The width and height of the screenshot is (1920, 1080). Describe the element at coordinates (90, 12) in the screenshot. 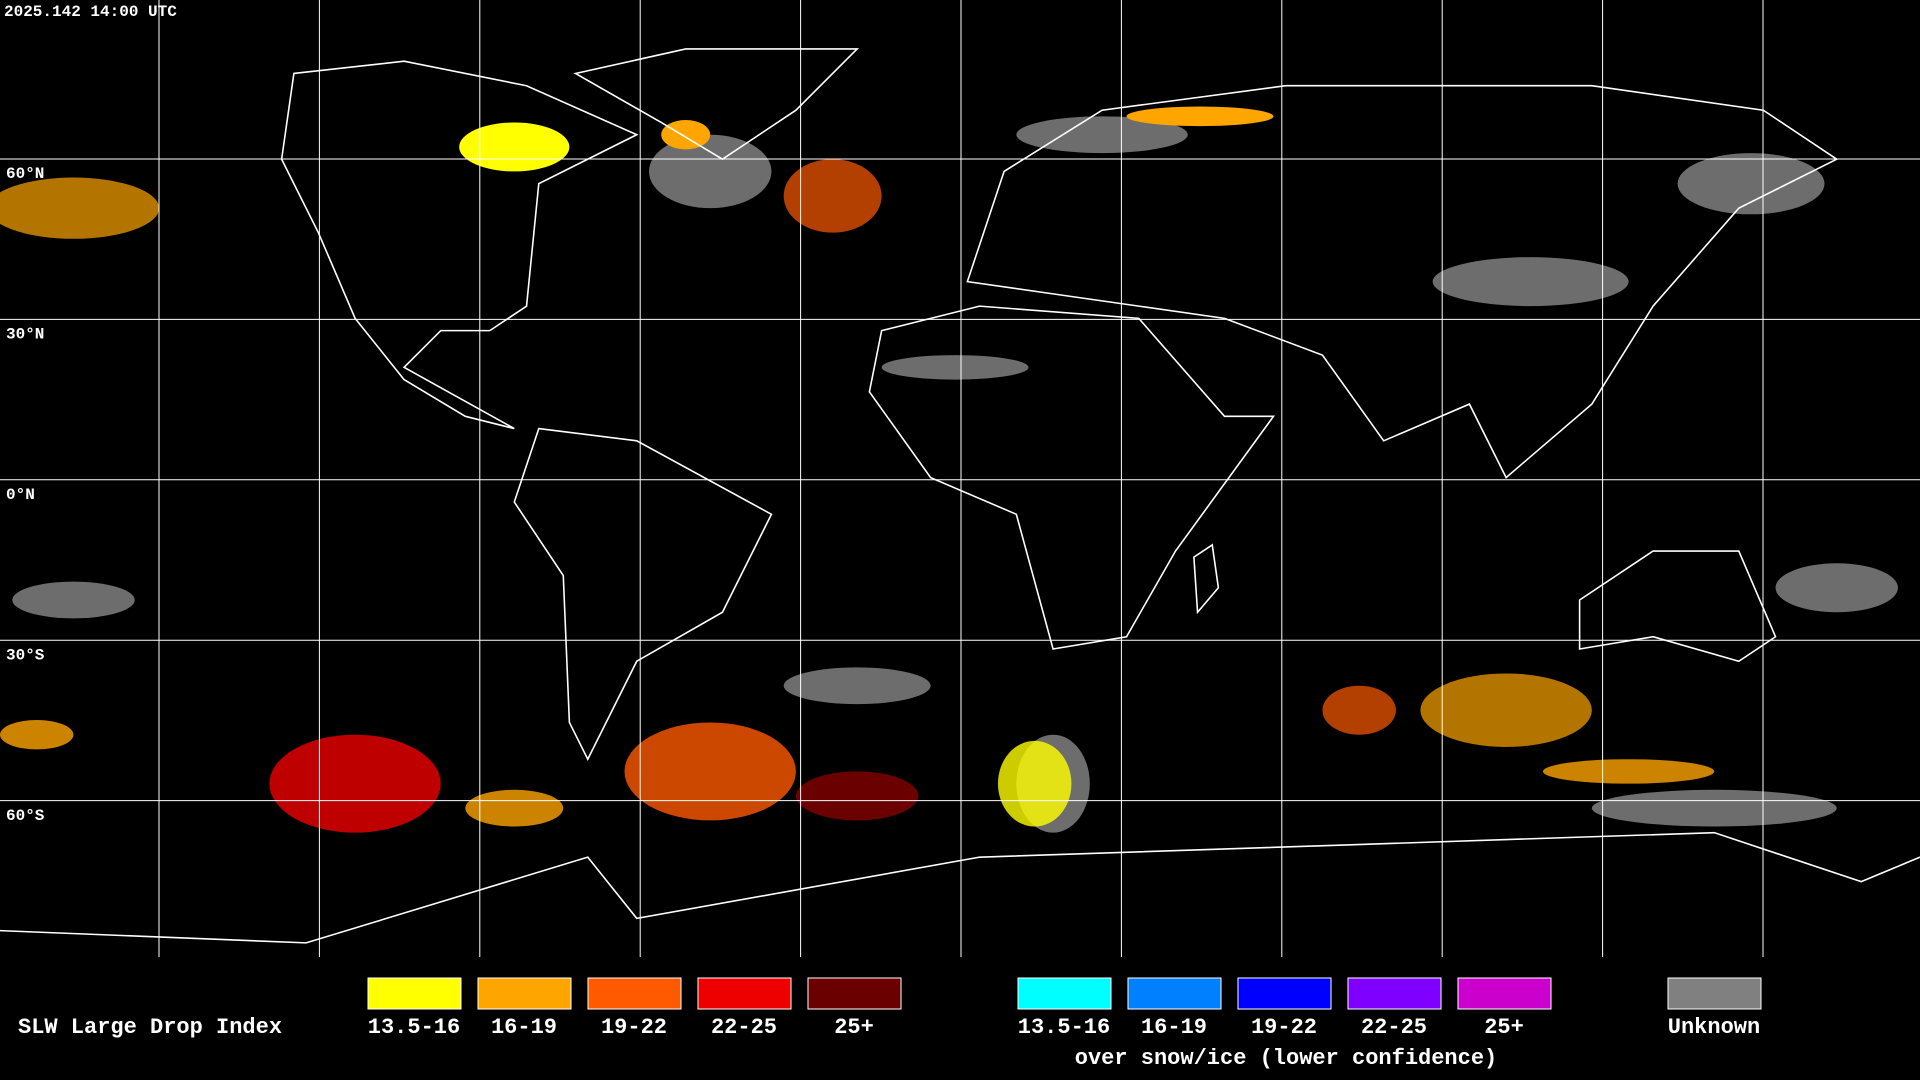

I see `timestamp: 2025.142 14:00 UTC` at that location.